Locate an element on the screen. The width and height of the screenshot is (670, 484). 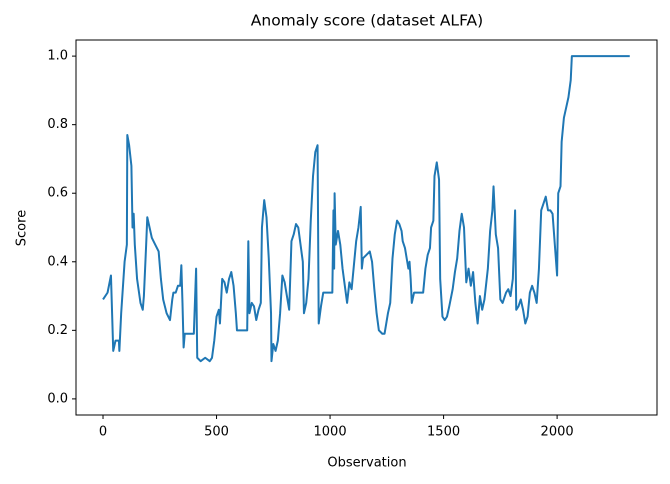
y-tick-label: 0.6 is located at coordinates (57, 193).